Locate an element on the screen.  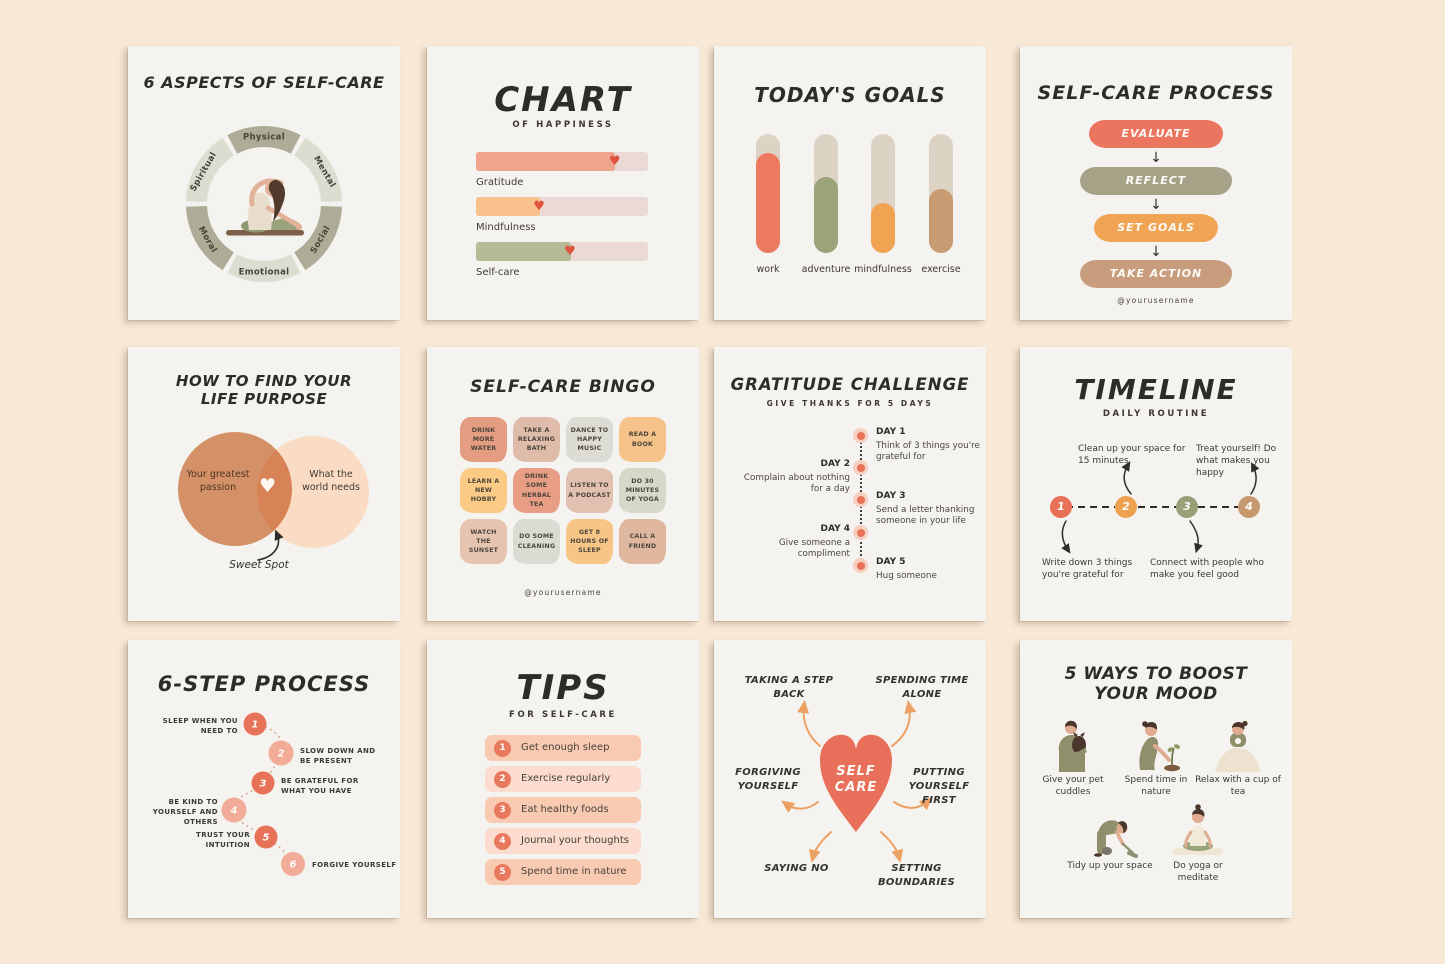
bar-label: exercise is located at coordinates (941, 269).